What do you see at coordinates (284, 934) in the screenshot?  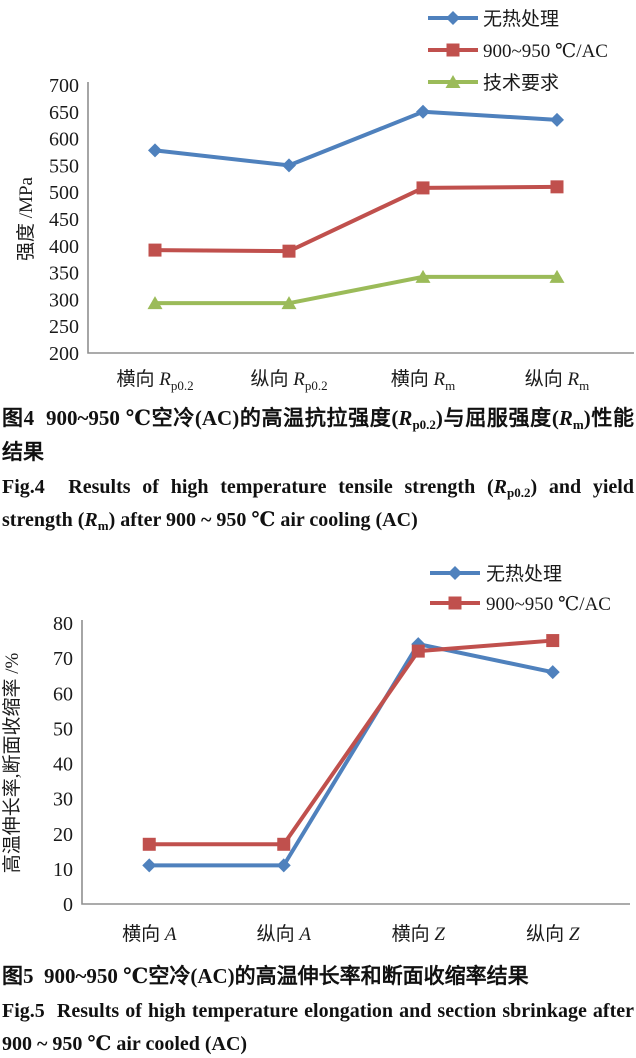 I see `x-category-label: 纵向 A` at bounding box center [284, 934].